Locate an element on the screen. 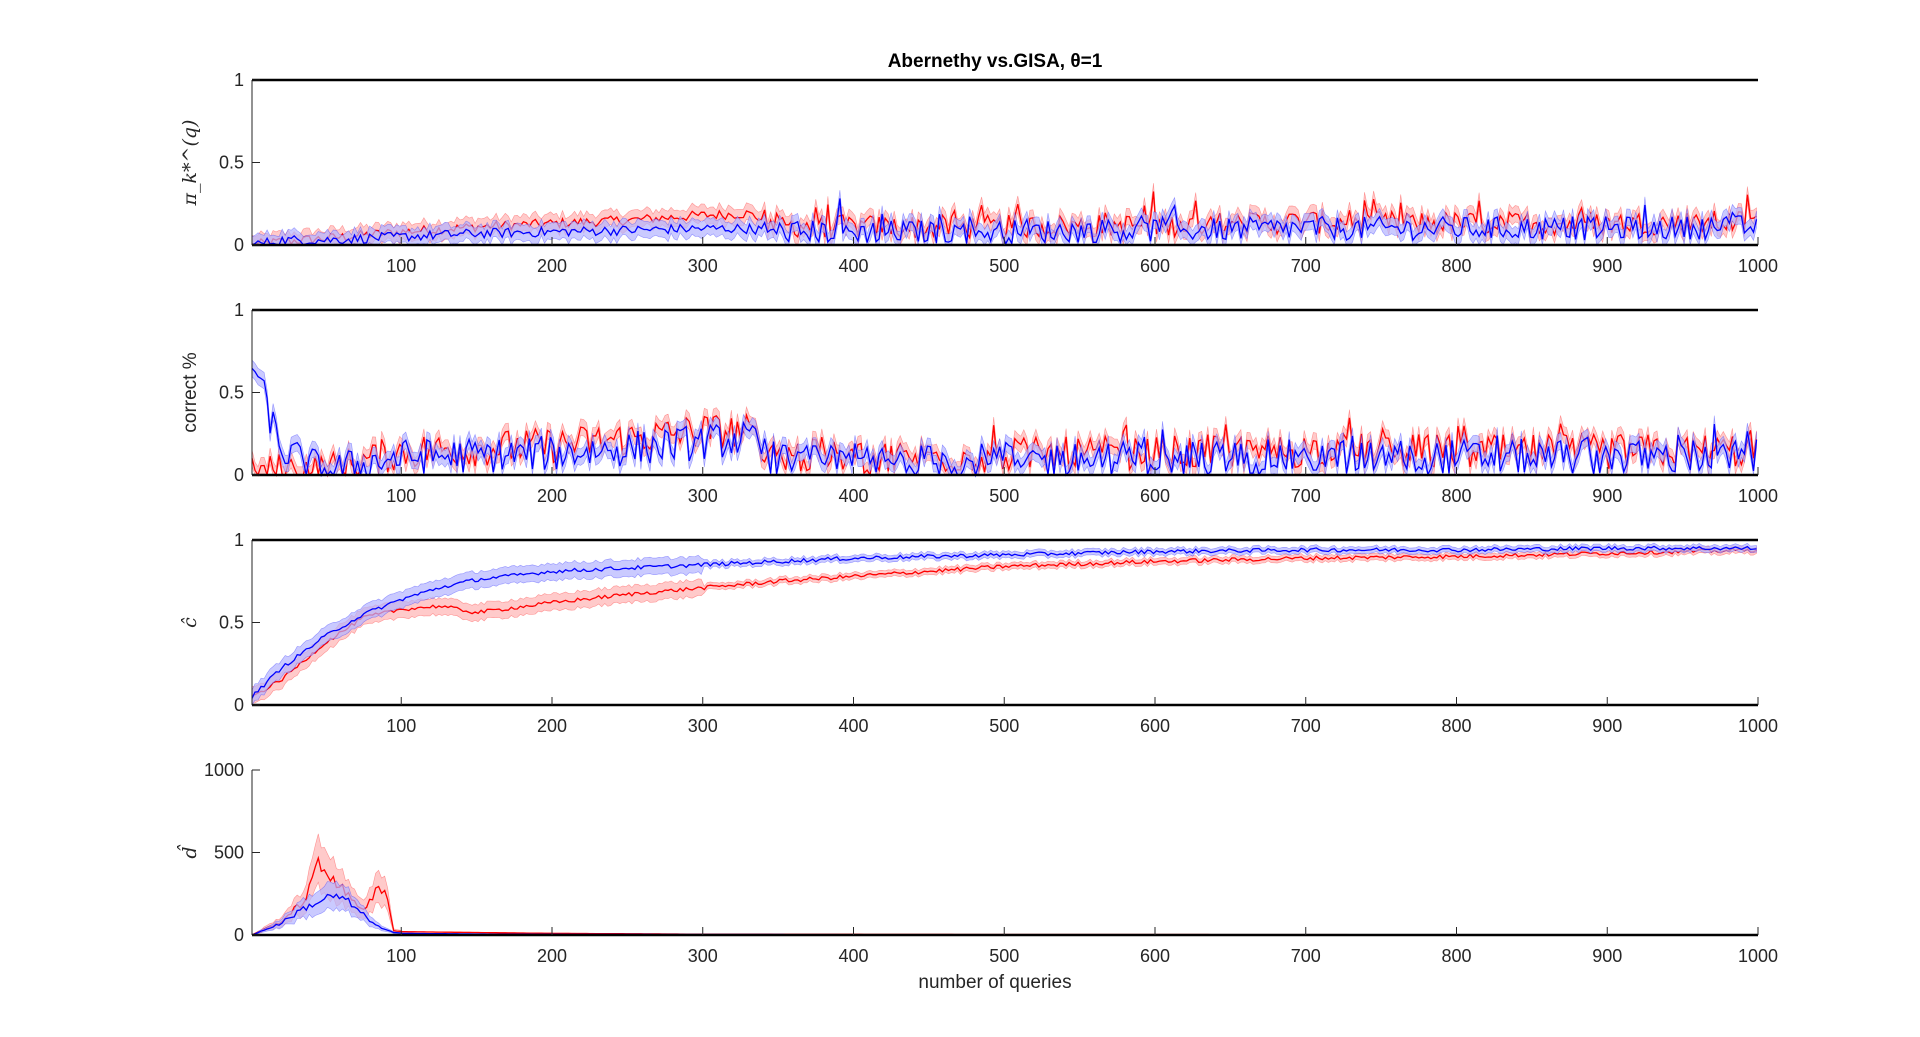 This screenshot has height=1037, width=1920. x-axis-label: number of queries is located at coordinates (994, 982).